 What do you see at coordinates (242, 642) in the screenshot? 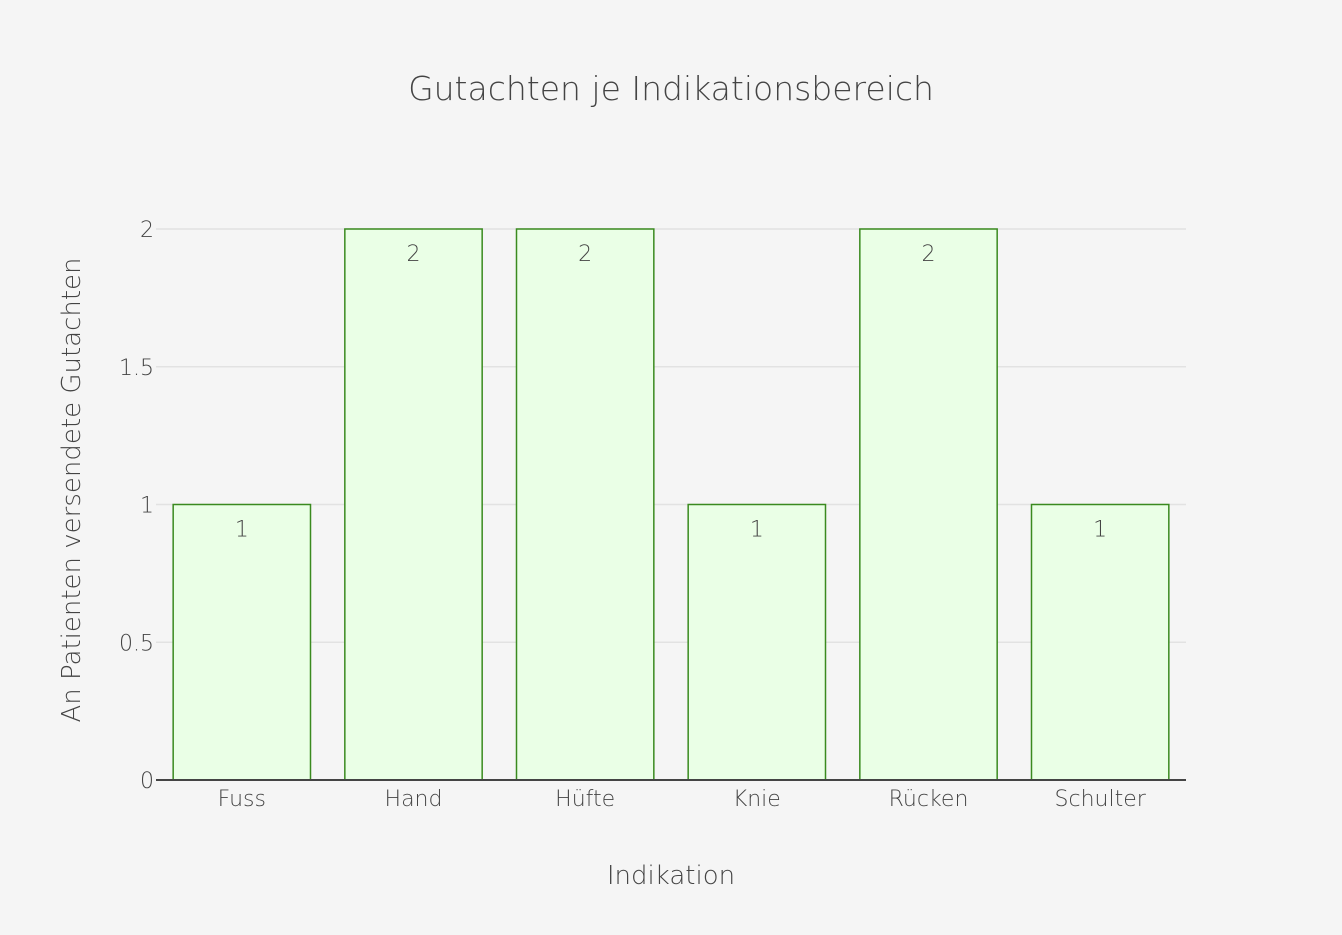
I see `bar-fuss` at bounding box center [242, 642].